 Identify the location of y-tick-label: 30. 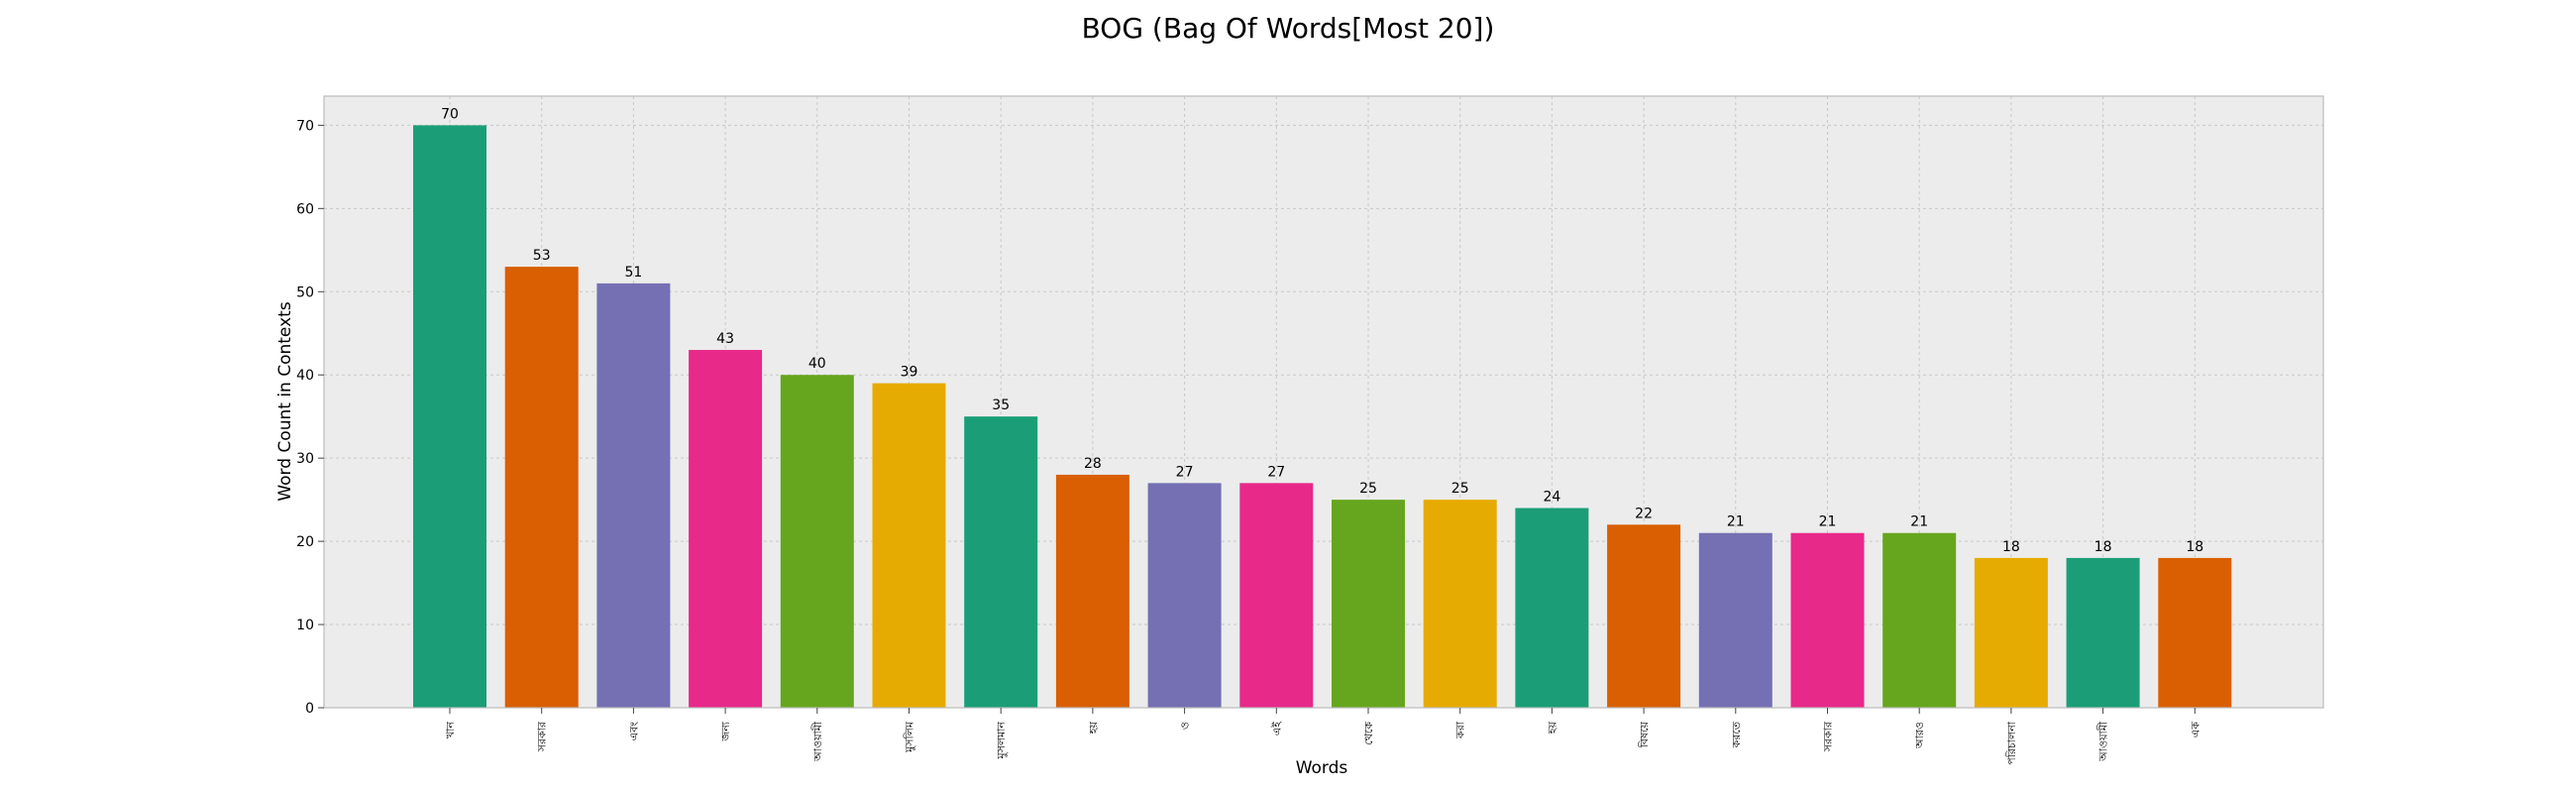
(305, 459).